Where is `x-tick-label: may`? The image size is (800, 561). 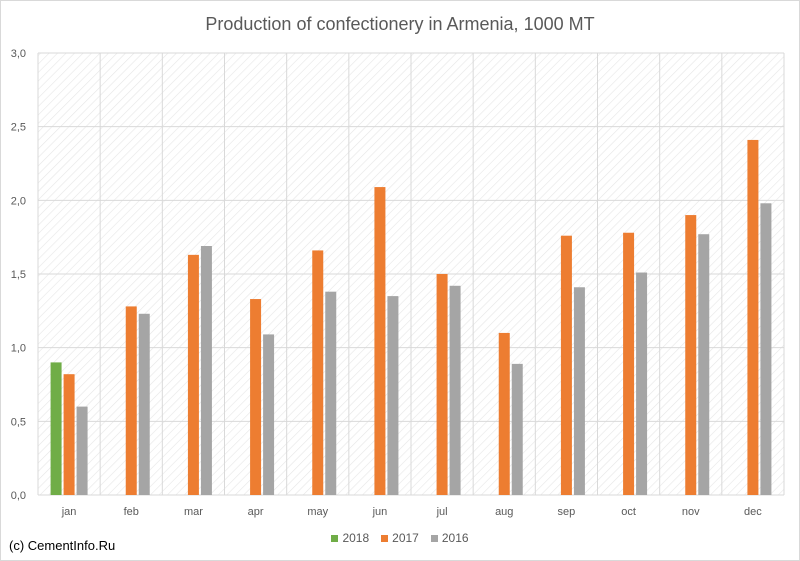 x-tick-label: may is located at coordinates (317, 512).